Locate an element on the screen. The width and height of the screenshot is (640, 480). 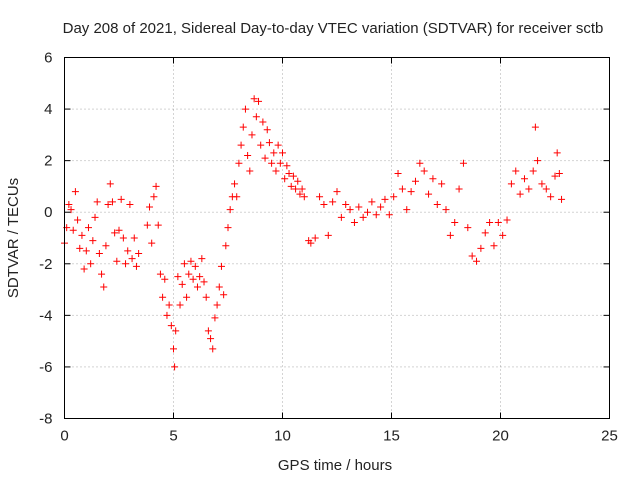
x-tick-label: 15 is located at coordinates (391, 436).